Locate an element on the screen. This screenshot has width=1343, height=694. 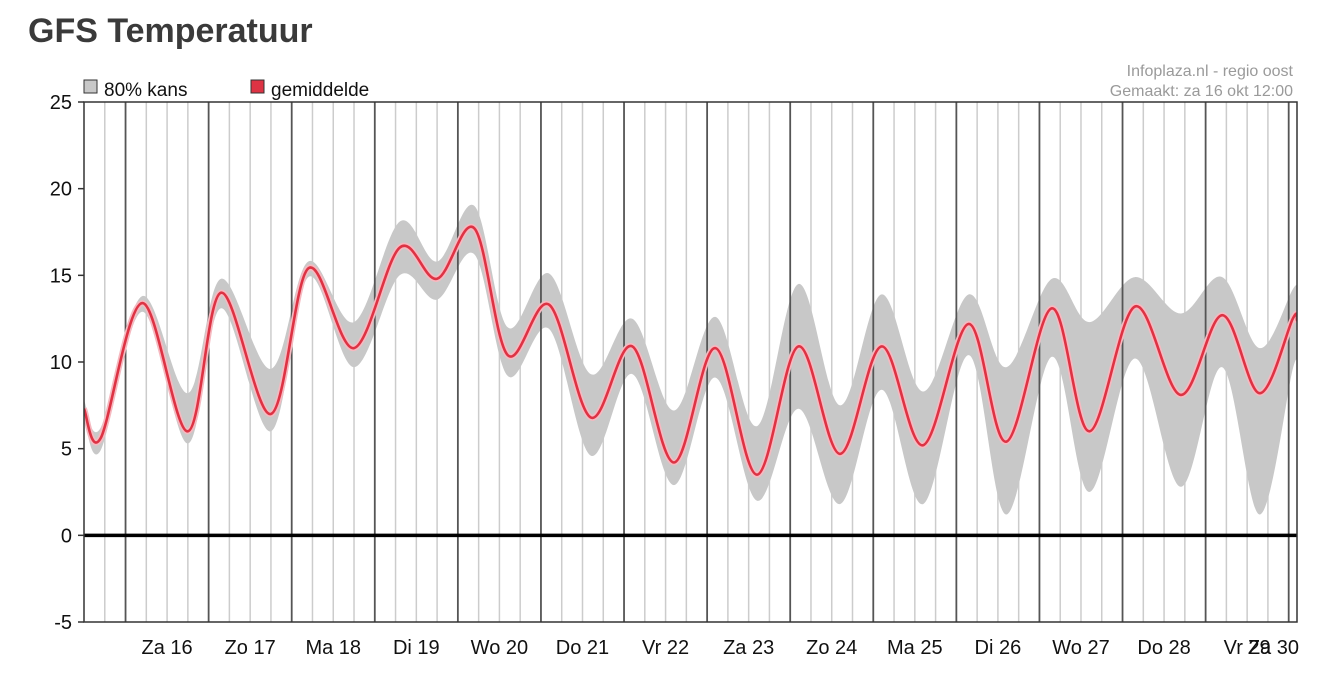
x-tick-label: Wo 27 is located at coordinates (1080, 648).